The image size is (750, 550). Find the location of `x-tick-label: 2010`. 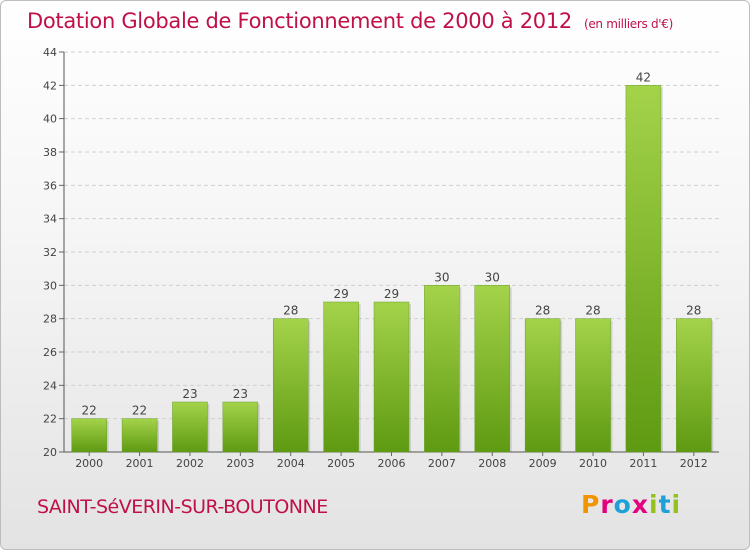

x-tick-label: 2010 is located at coordinates (593, 463).